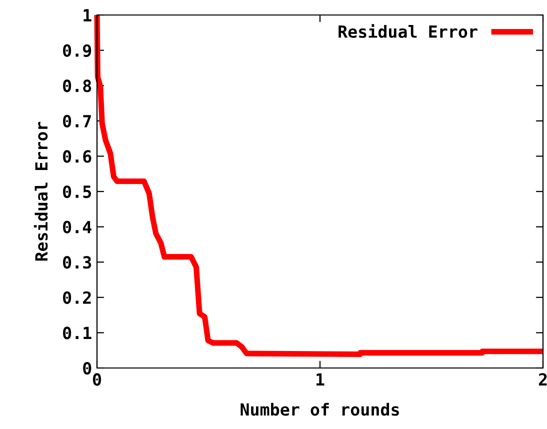  What do you see at coordinates (97, 379) in the screenshot?
I see `x-tick-label: 0` at bounding box center [97, 379].